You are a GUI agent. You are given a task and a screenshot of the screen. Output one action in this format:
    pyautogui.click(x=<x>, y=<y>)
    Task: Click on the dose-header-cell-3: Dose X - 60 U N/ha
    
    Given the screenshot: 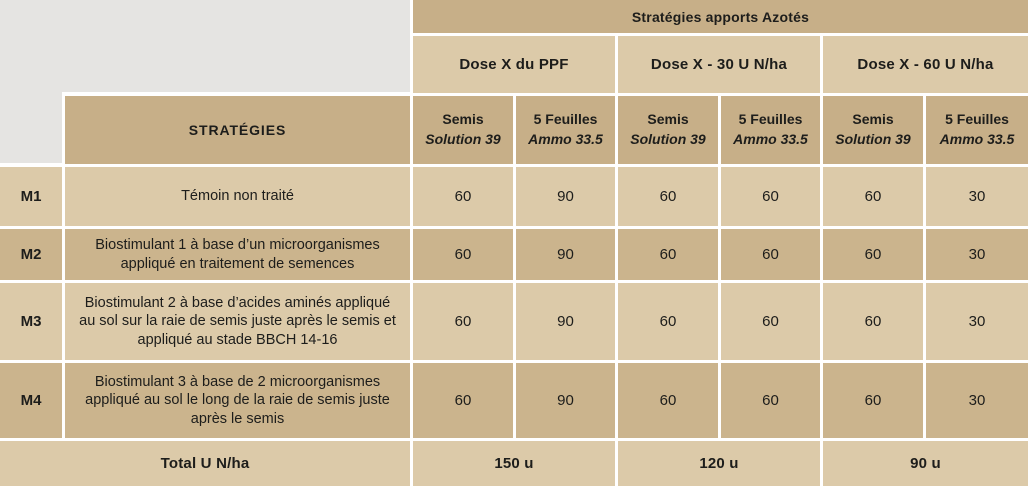 What is the action you would take?
    pyautogui.click(x=925, y=64)
    